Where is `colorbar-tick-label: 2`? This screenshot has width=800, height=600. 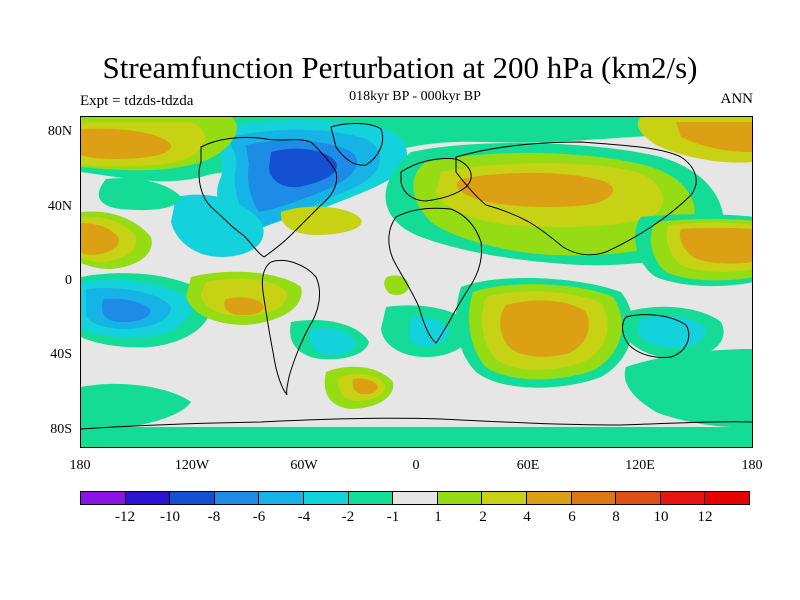
colorbar-tick-label: 2 is located at coordinates (483, 517).